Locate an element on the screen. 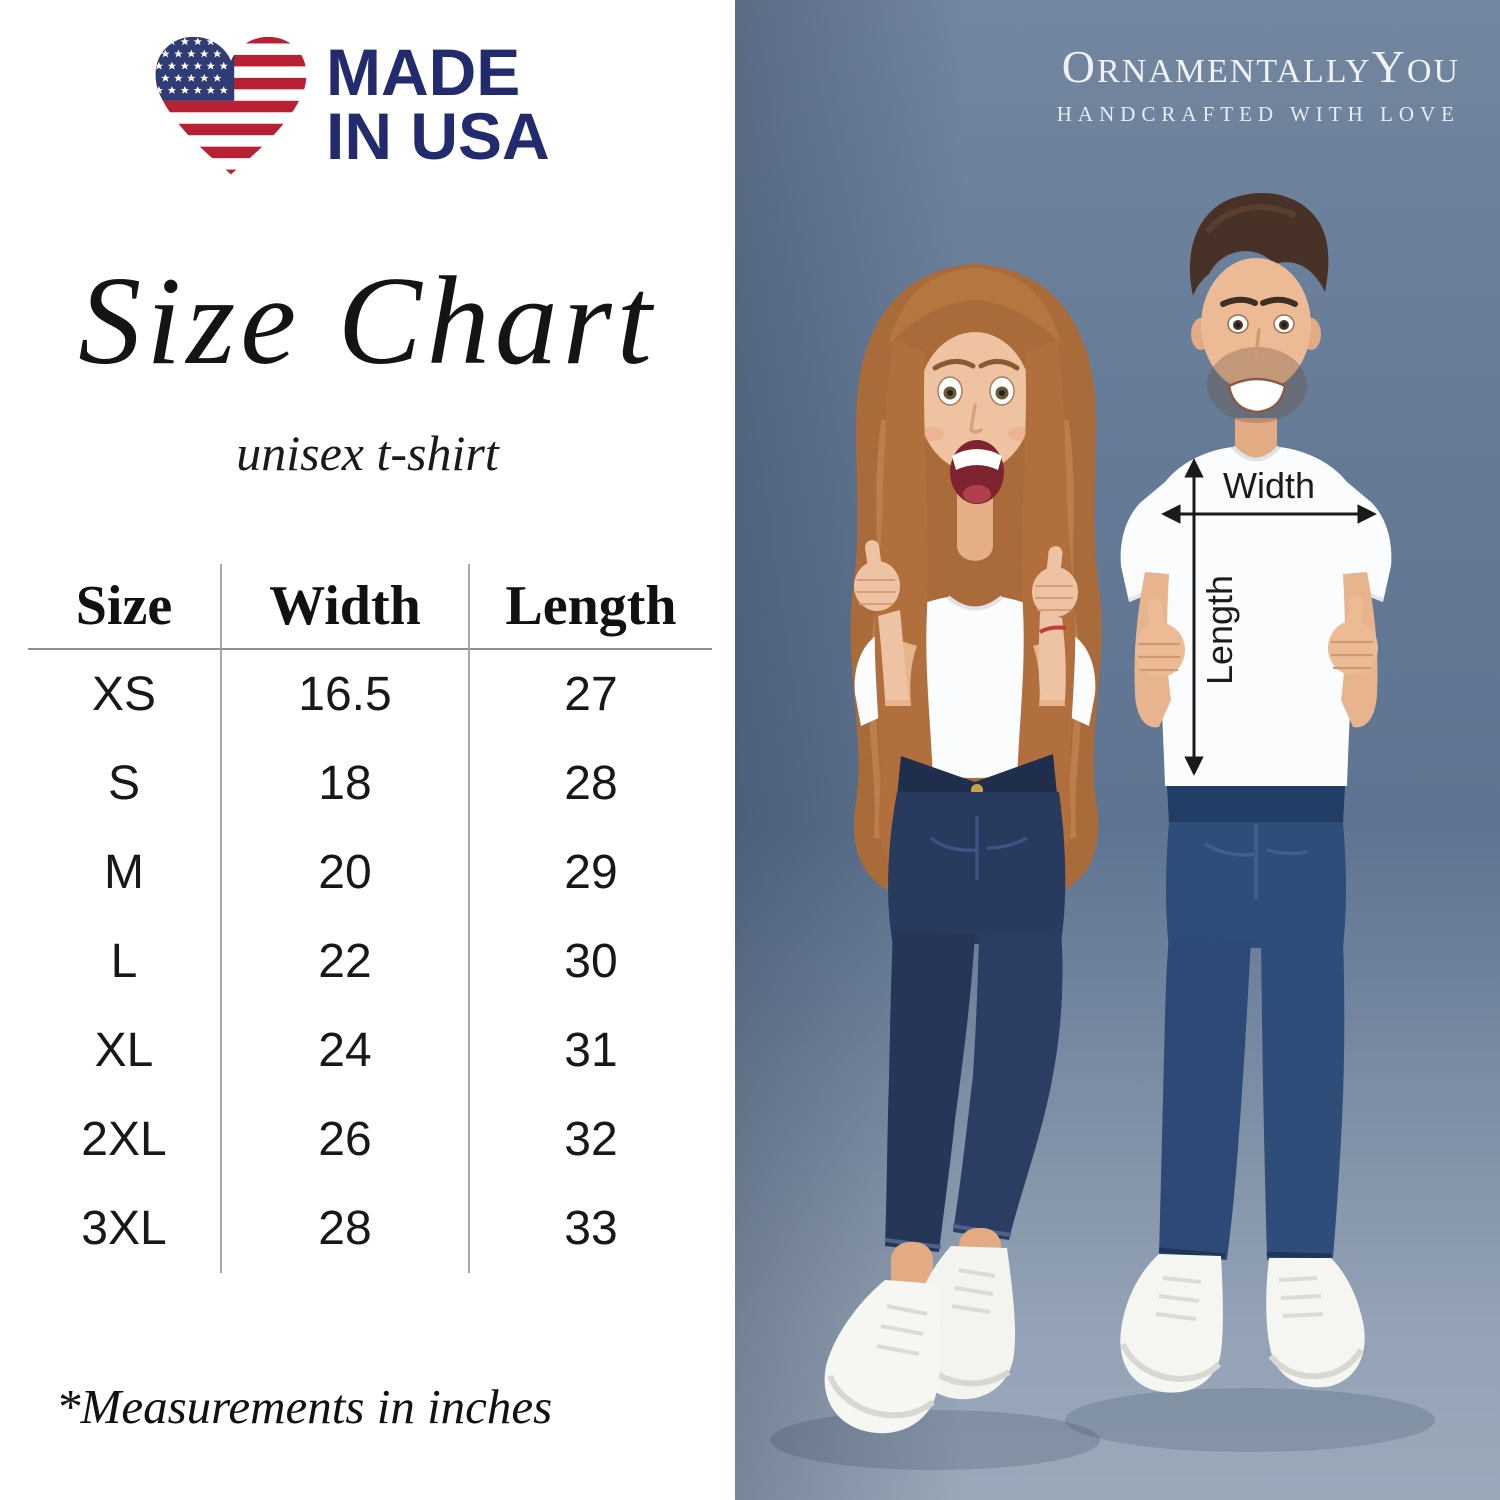  width-cell: 22 is located at coordinates (345, 961).